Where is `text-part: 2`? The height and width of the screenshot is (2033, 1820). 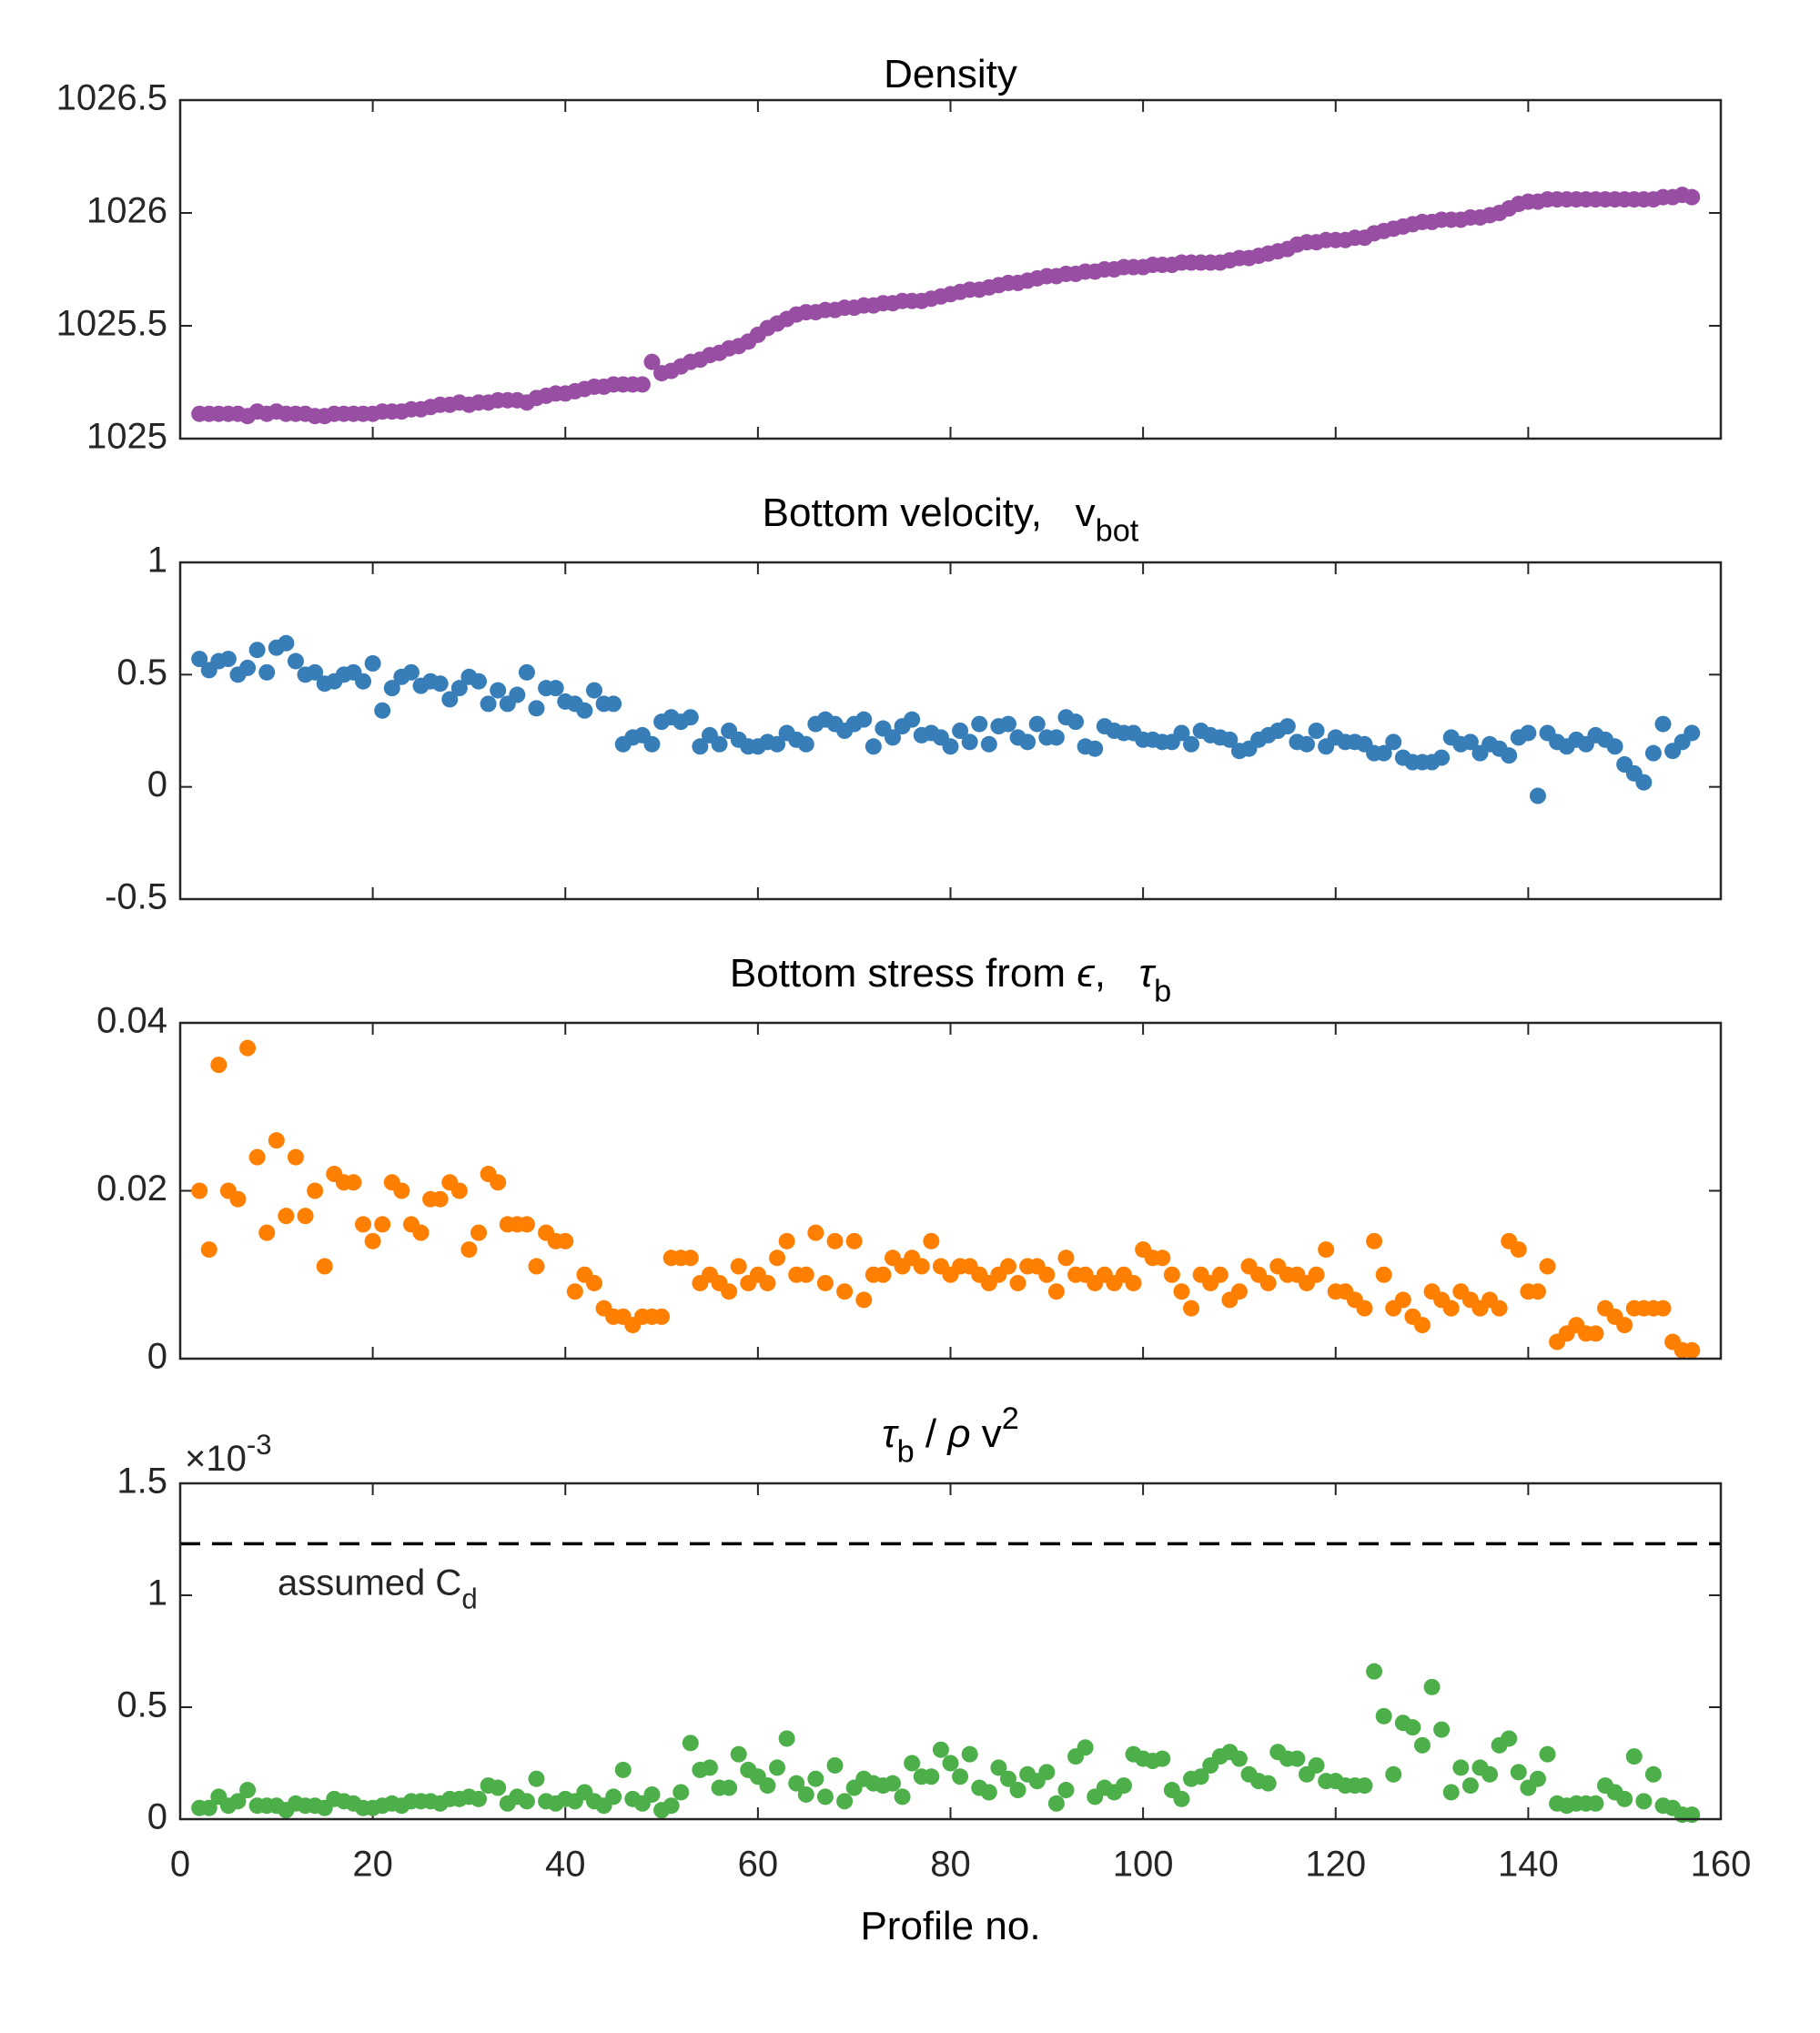 text-part: 2 is located at coordinates (1011, 1418).